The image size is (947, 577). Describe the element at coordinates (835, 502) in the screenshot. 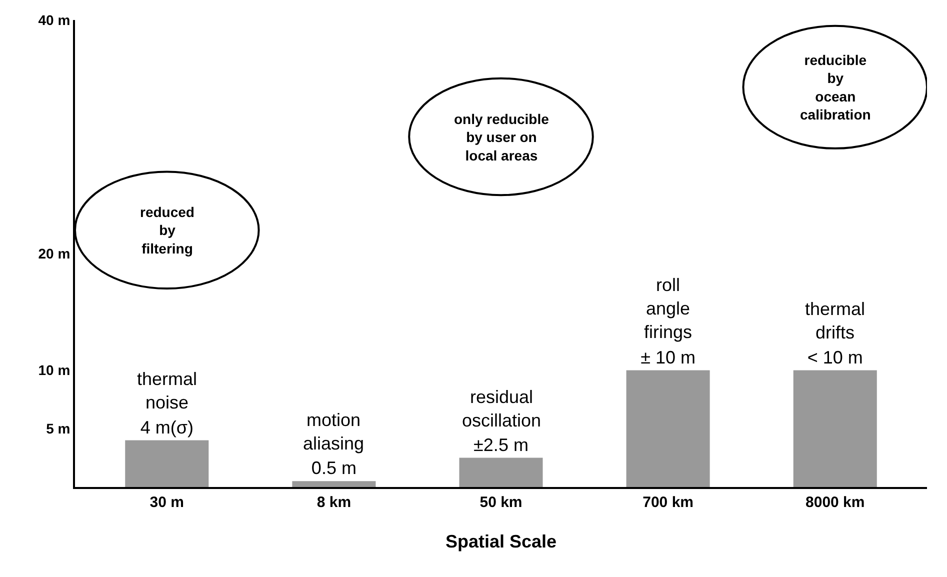

I see `x-tick-label: 8000 km` at that location.